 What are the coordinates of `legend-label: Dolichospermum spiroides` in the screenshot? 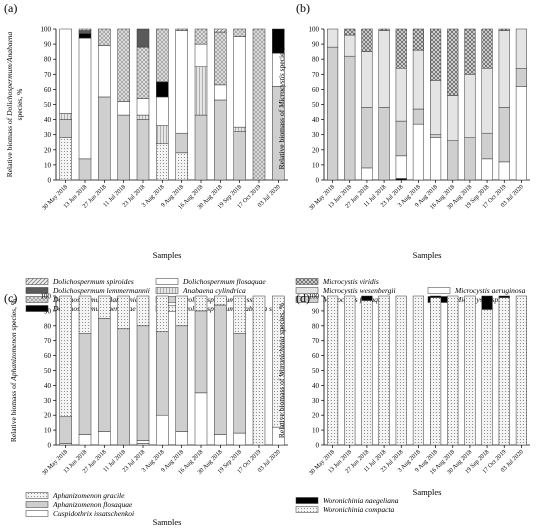 It's located at (93, 281).